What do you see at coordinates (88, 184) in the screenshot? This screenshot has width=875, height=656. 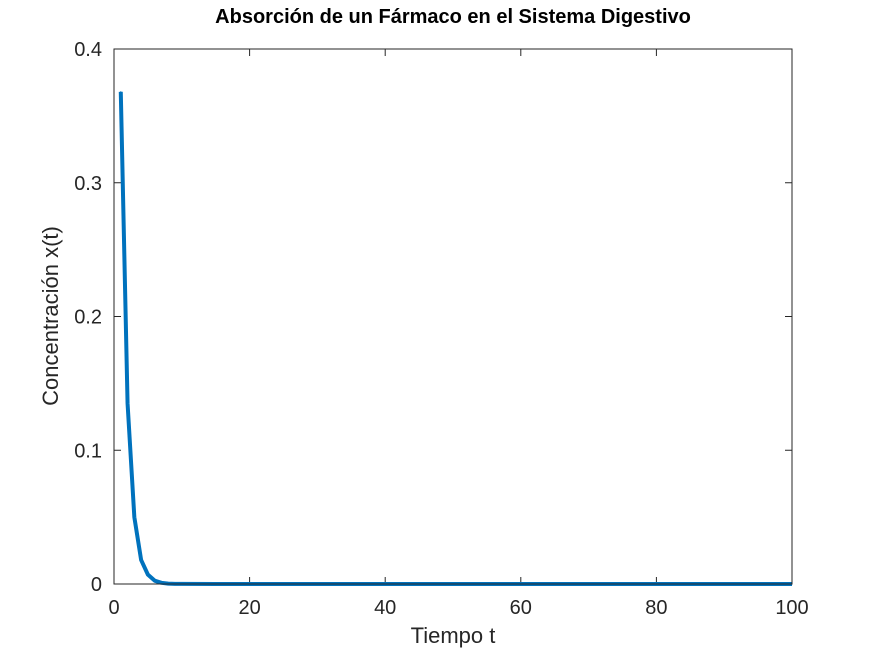 I see `y-tick-label: 0.3` at bounding box center [88, 184].